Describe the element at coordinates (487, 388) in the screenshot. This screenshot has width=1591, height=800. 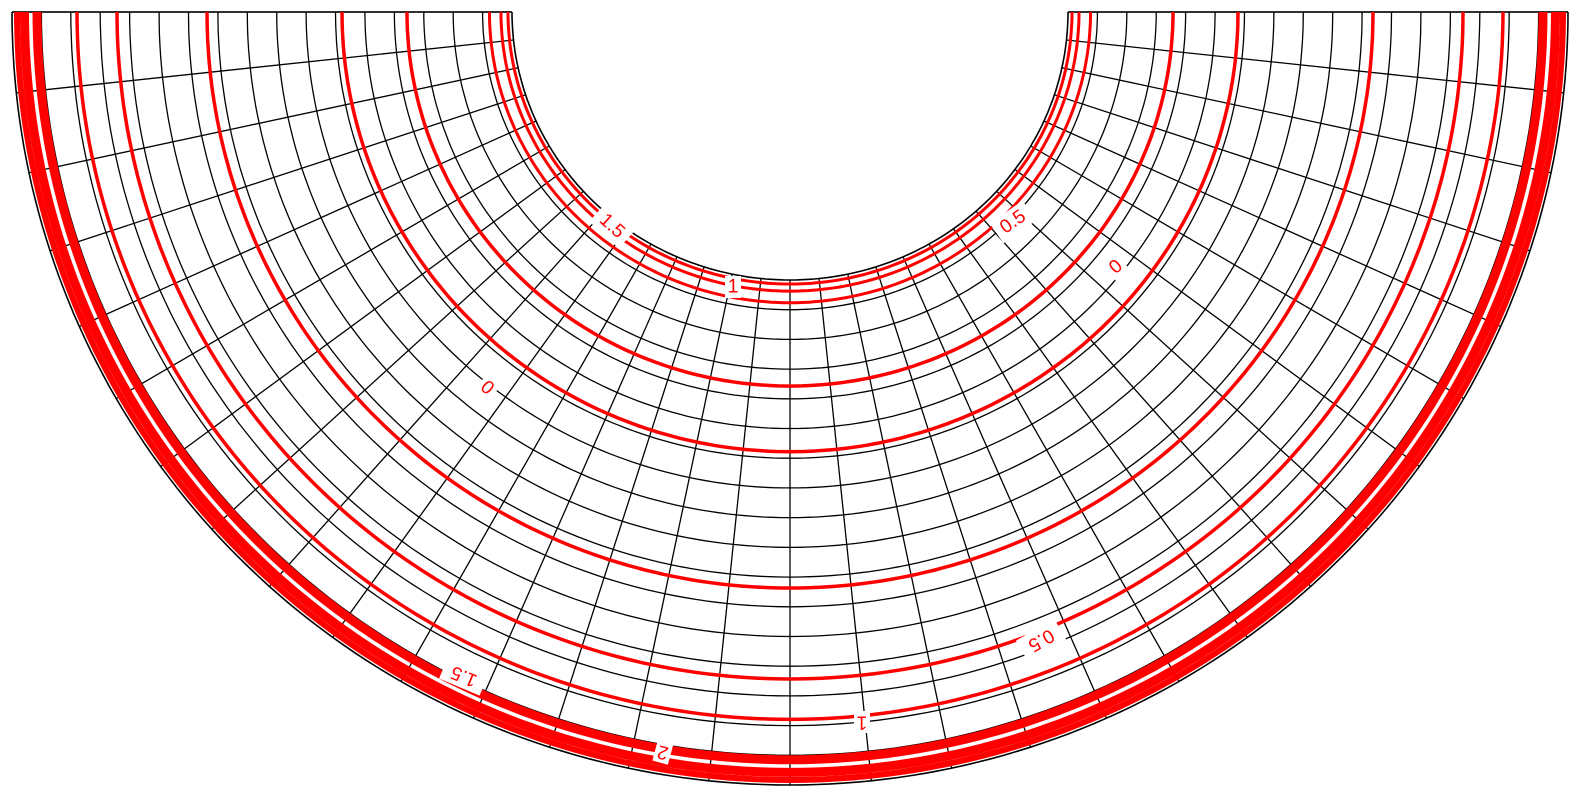
I see `contour-label-0-a: 0` at that location.